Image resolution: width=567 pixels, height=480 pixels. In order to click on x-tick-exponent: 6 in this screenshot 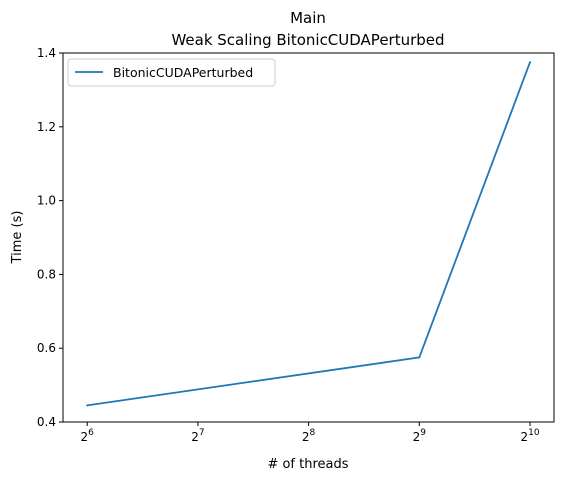, I will do `click(91, 433)`.